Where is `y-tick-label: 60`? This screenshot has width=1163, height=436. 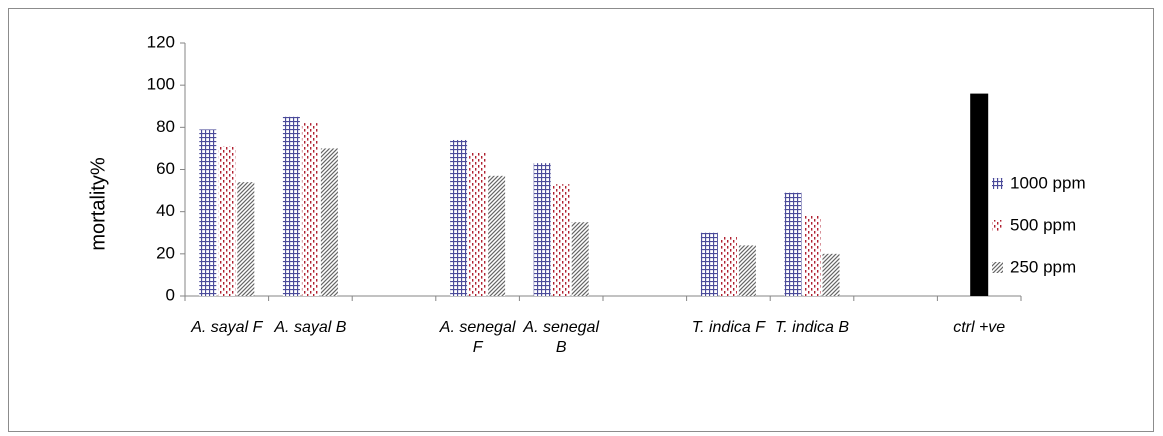
y-tick-label: 60 is located at coordinates (165, 168).